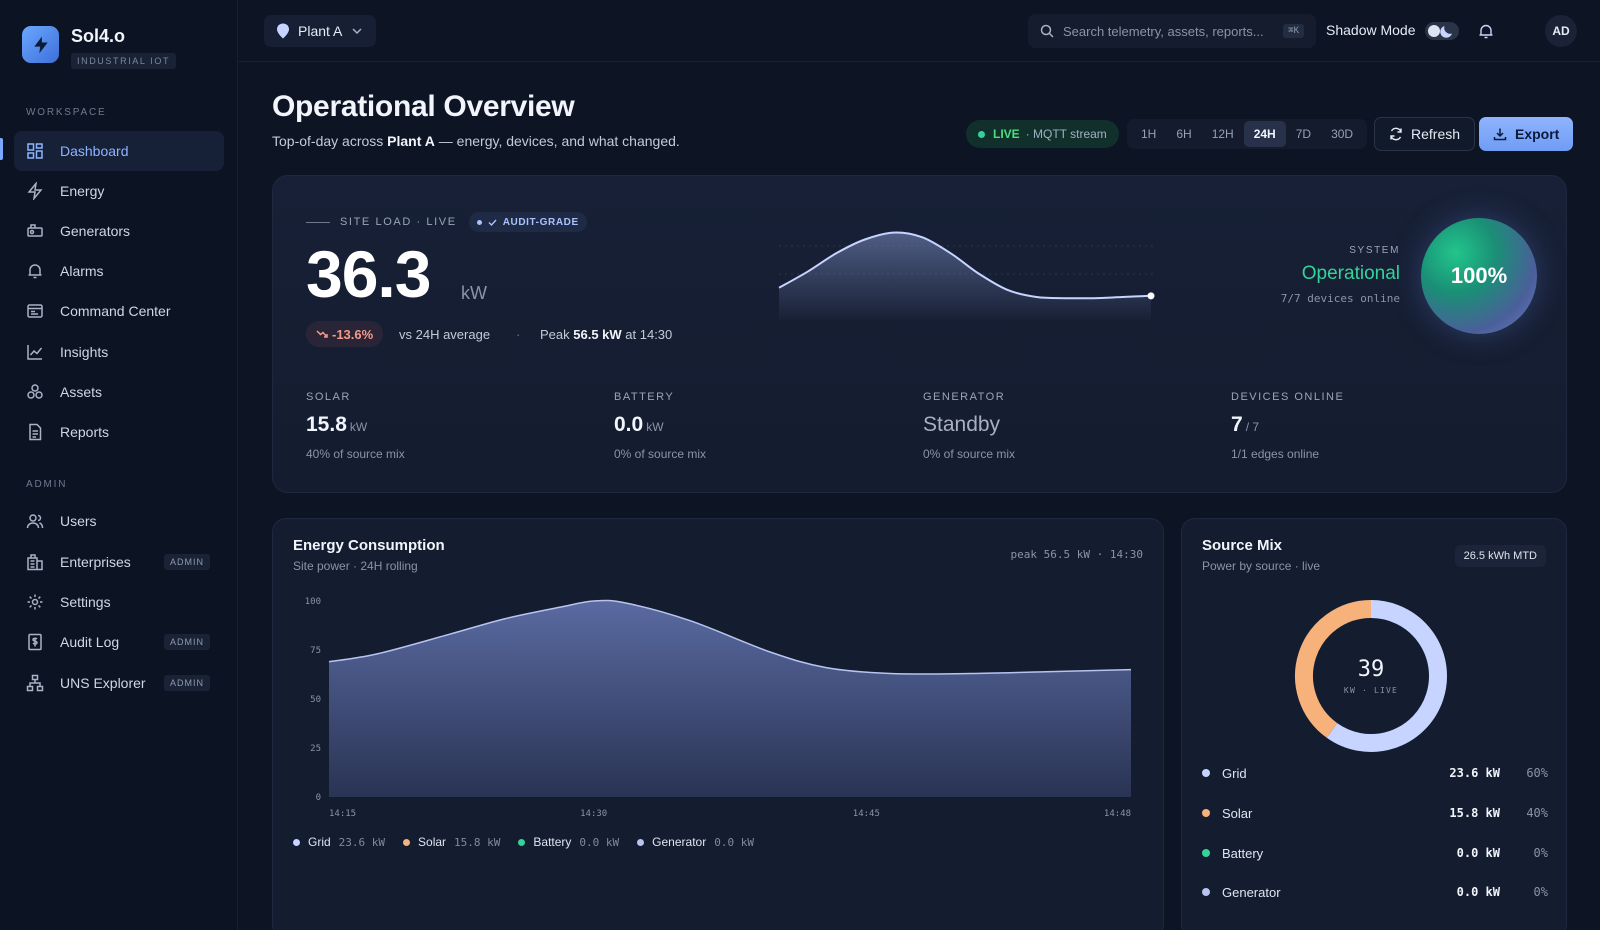 This screenshot has width=1600, height=930. I want to click on search-input: Search telemetry, assets, reports... ⌘K, so click(1172, 31).